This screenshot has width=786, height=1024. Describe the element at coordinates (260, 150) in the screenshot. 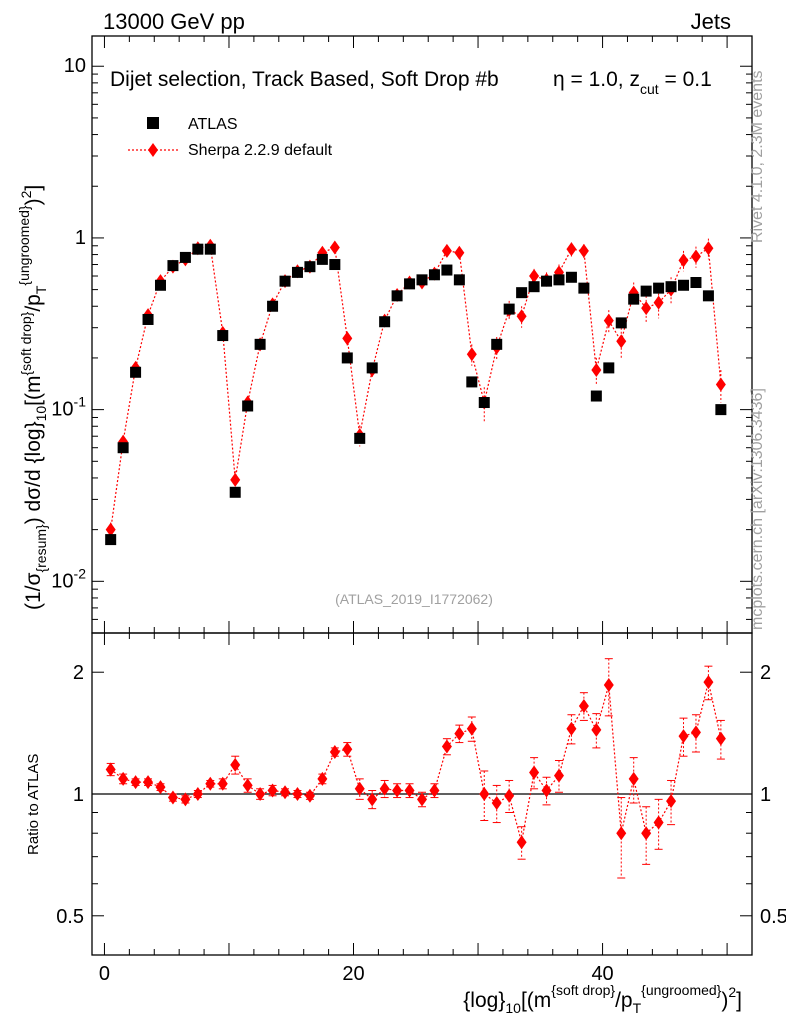

I see `legend-sherpa-label: Sherpa 2.2.9 default` at that location.